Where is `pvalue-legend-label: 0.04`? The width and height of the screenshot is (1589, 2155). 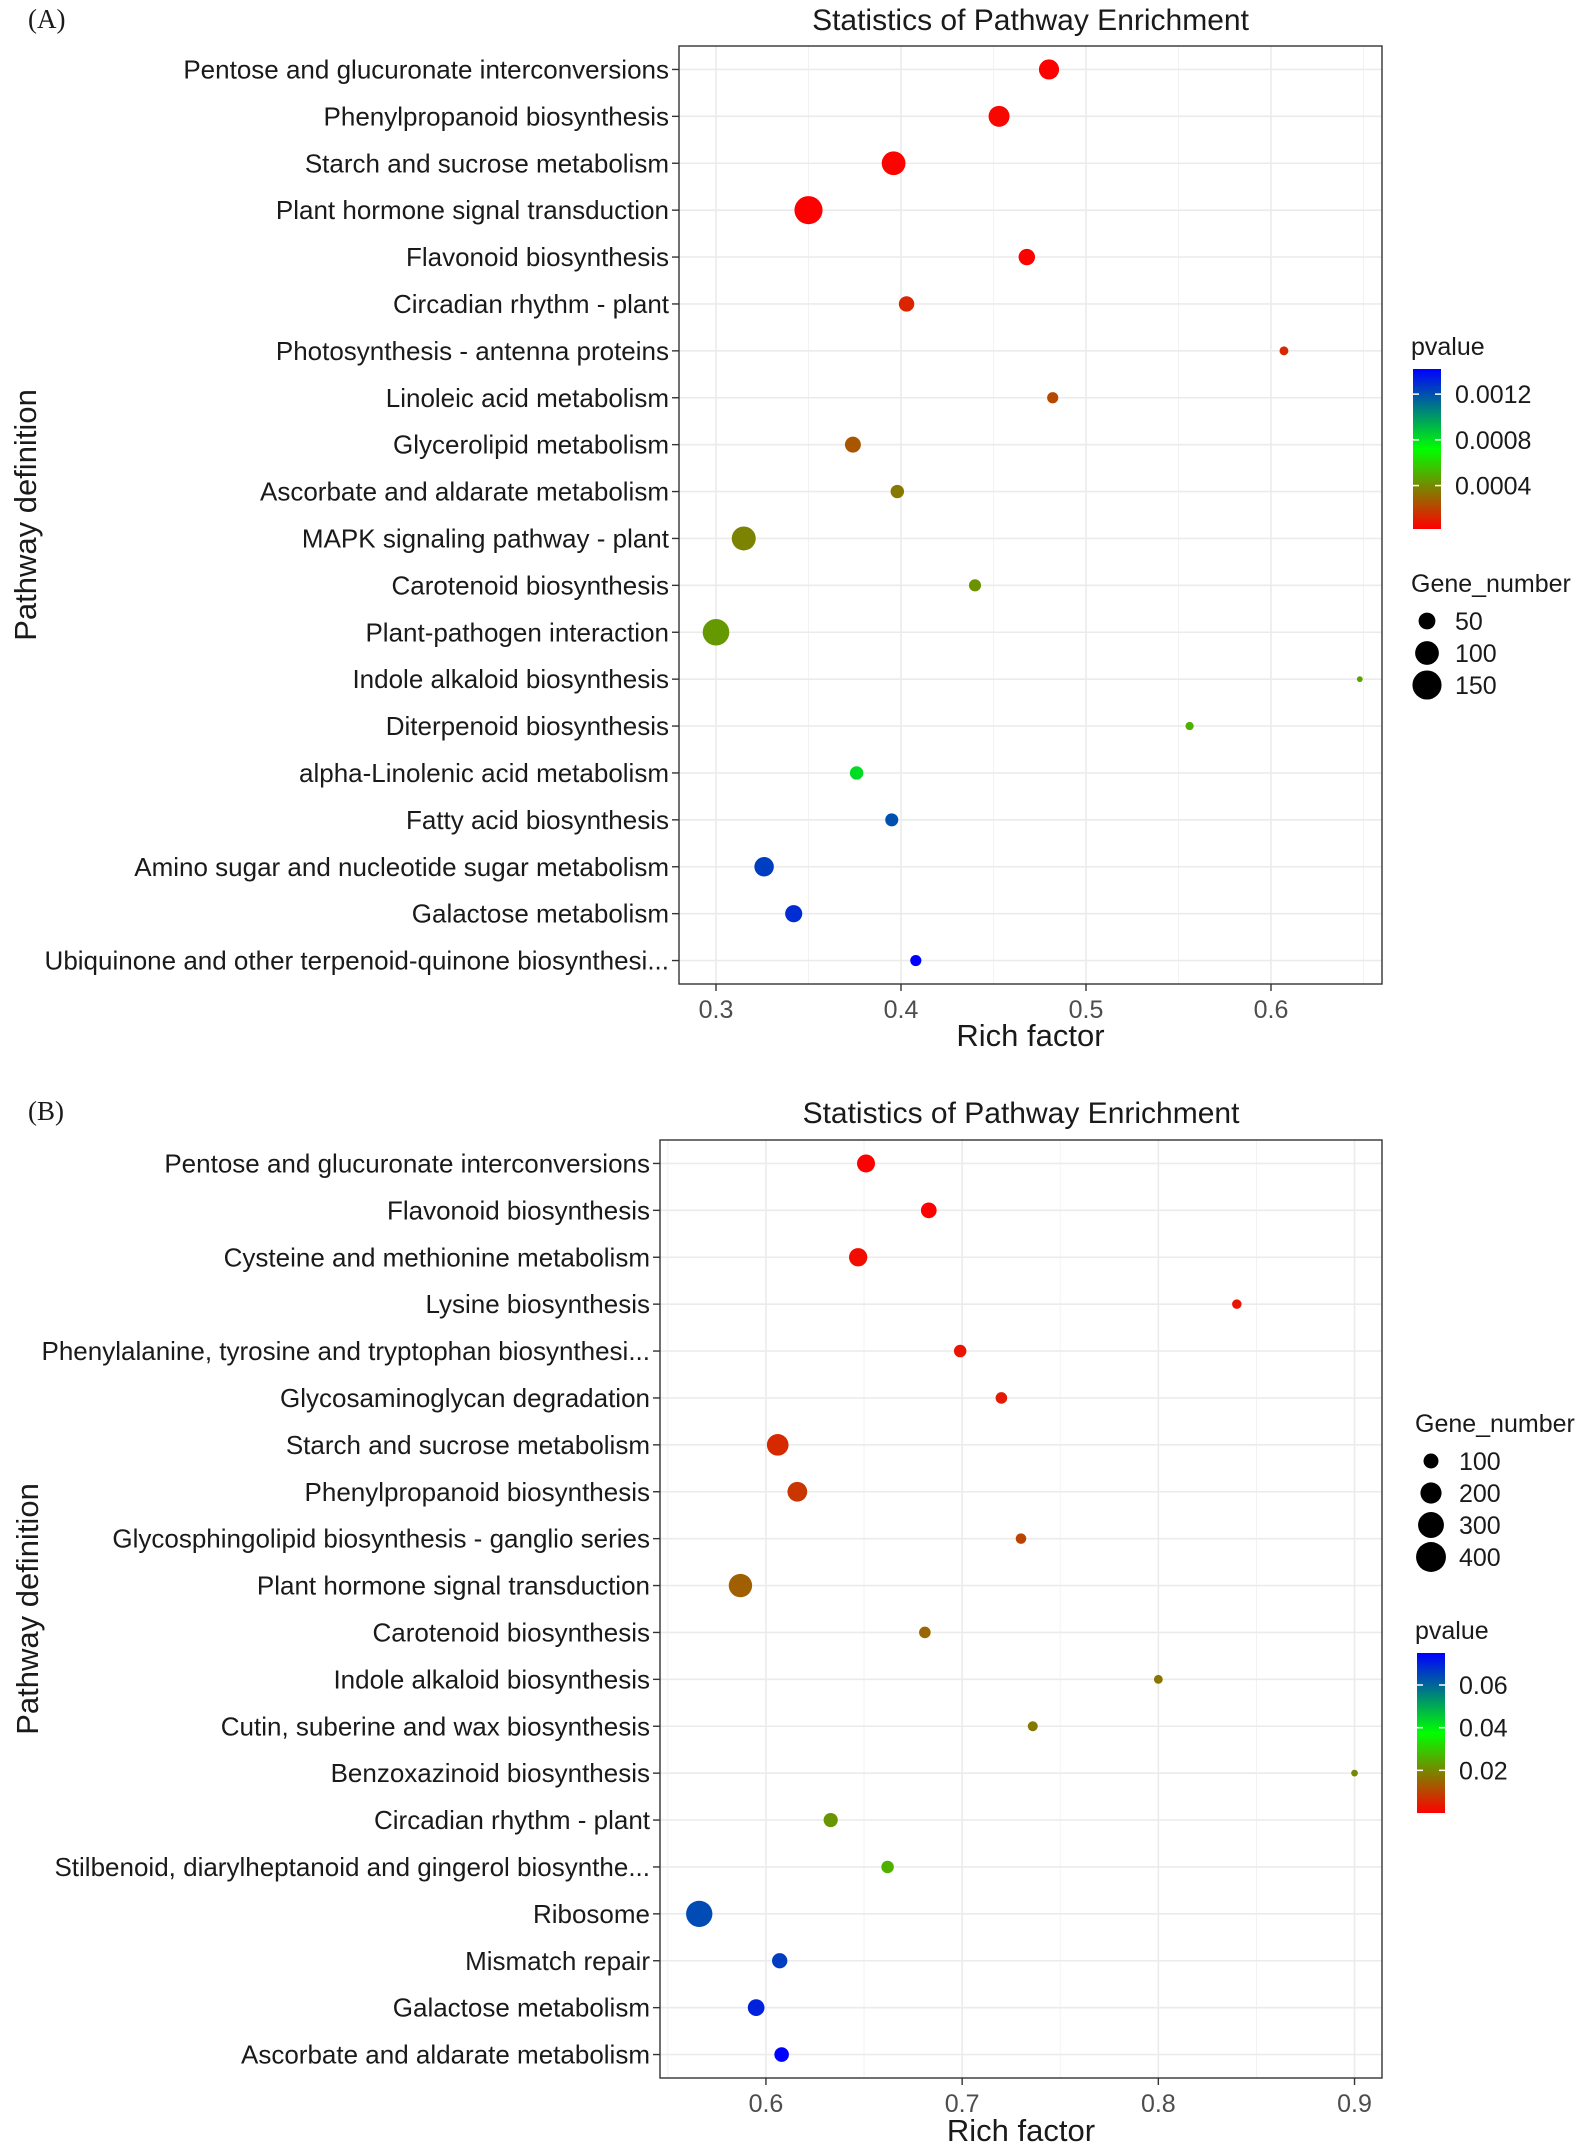
pvalue-legend-label: 0.04 is located at coordinates (1483, 1729).